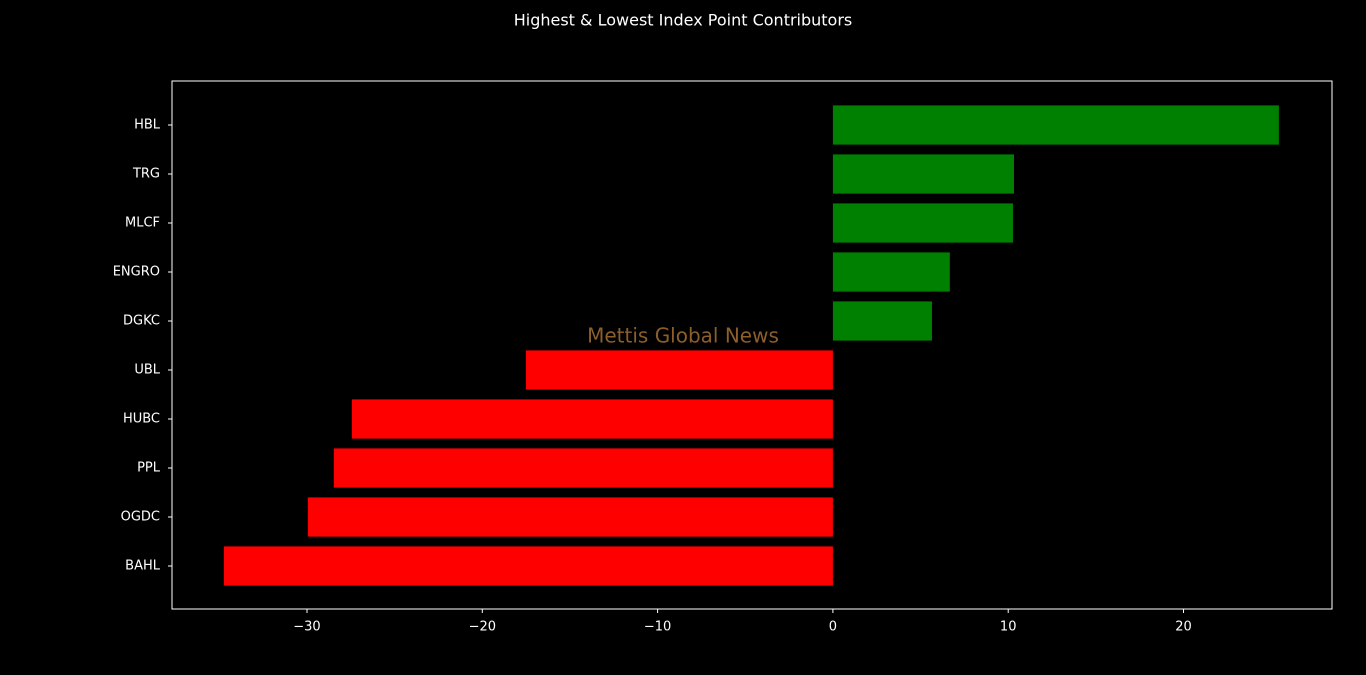 The width and height of the screenshot is (1366, 675). What do you see at coordinates (140, 517) in the screenshot?
I see `y-tick-label: OGDC` at bounding box center [140, 517].